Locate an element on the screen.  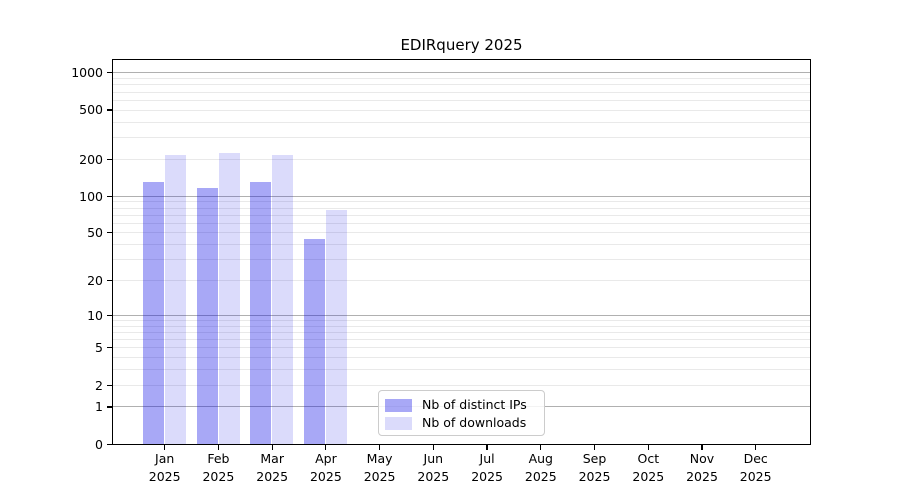
y-tick-label-500: 500 is located at coordinates (91, 110).